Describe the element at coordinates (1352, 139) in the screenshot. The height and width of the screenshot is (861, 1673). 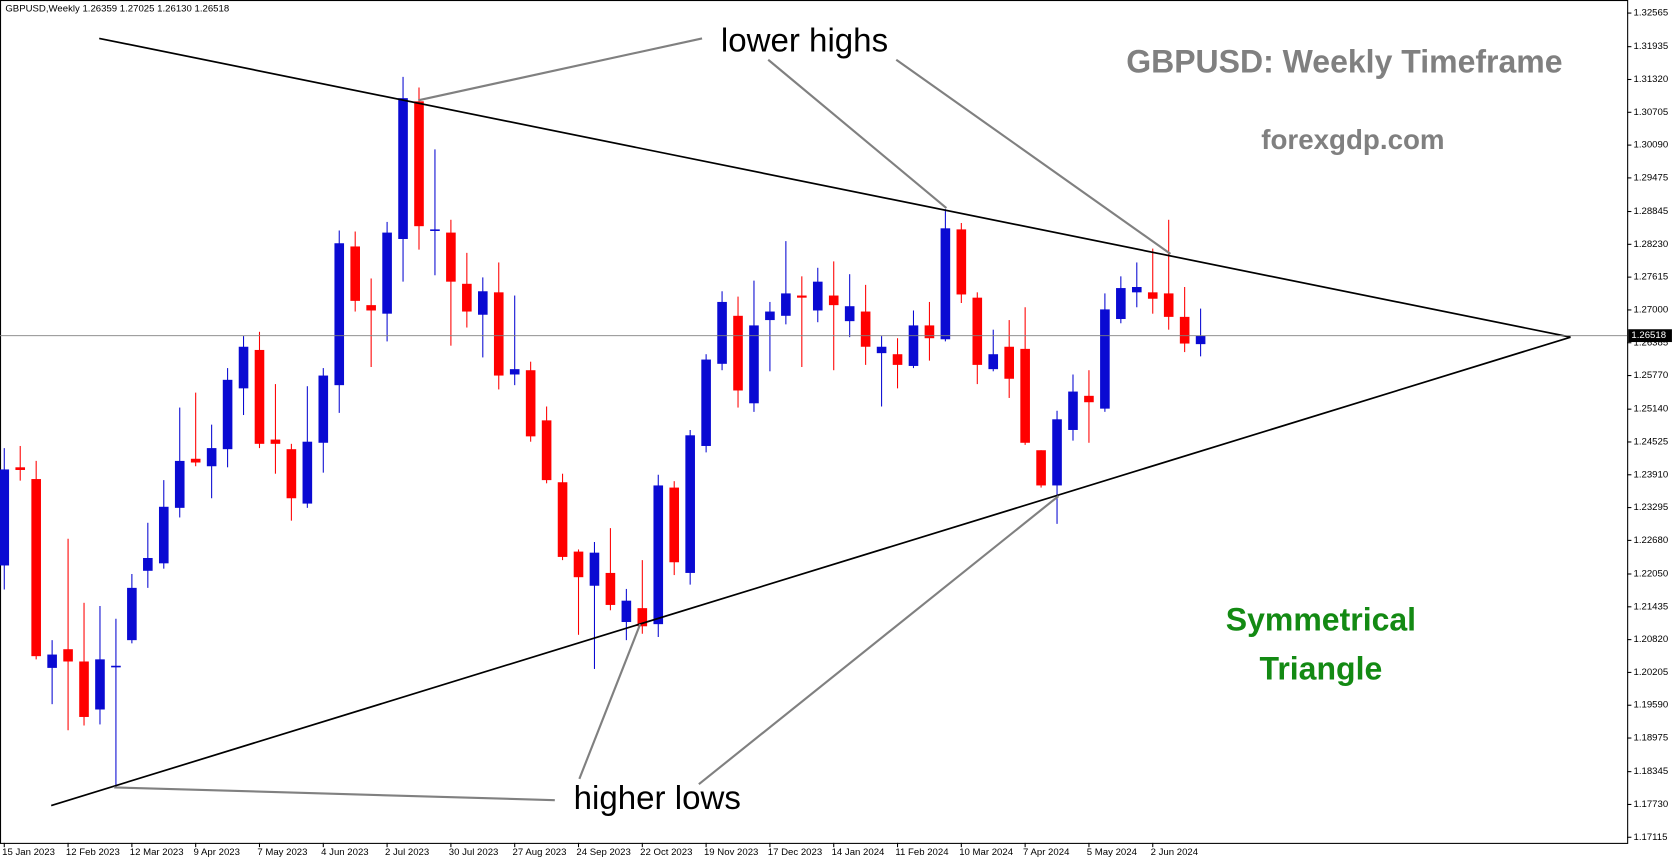
I see `annotation: forexgdp.com` at that location.